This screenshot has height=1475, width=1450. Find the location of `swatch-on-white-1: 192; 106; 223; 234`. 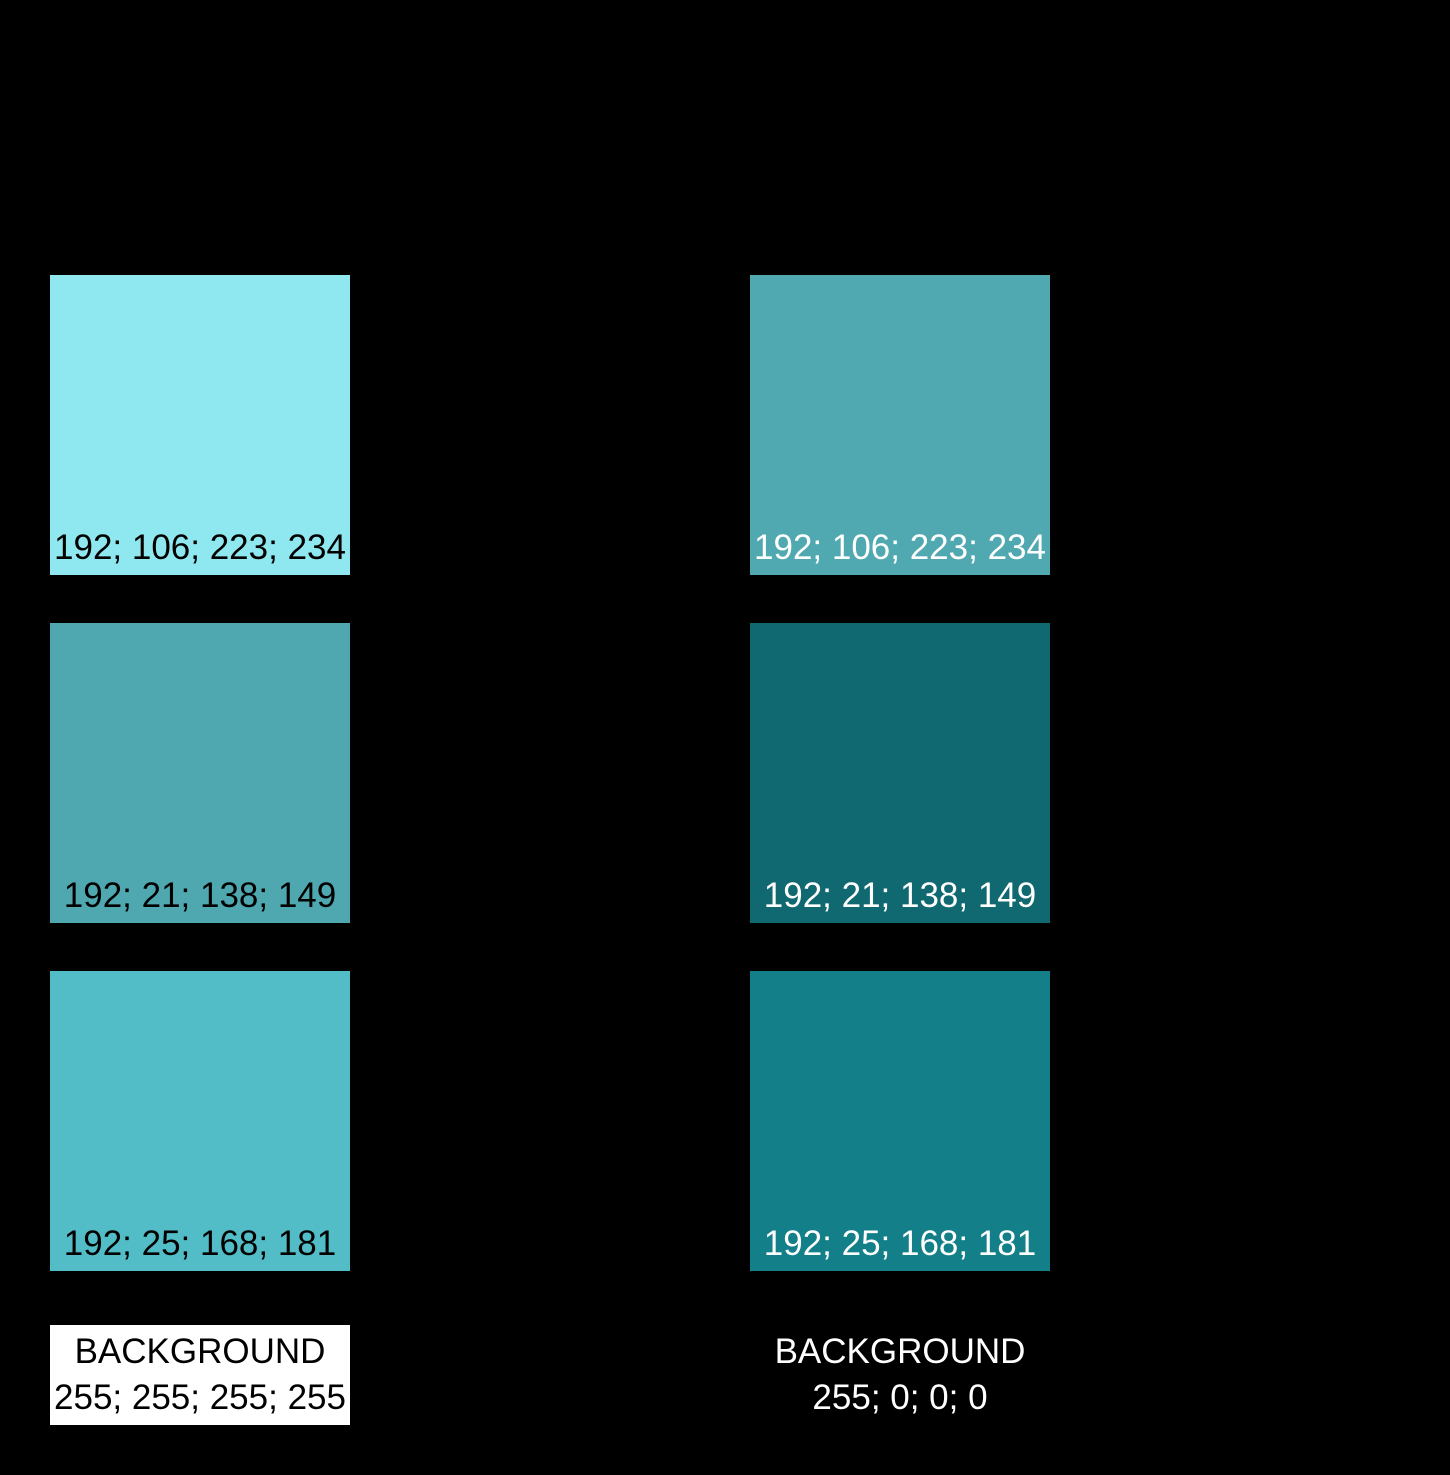

swatch-on-white-1: 192; 106; 223; 234 is located at coordinates (200, 425).